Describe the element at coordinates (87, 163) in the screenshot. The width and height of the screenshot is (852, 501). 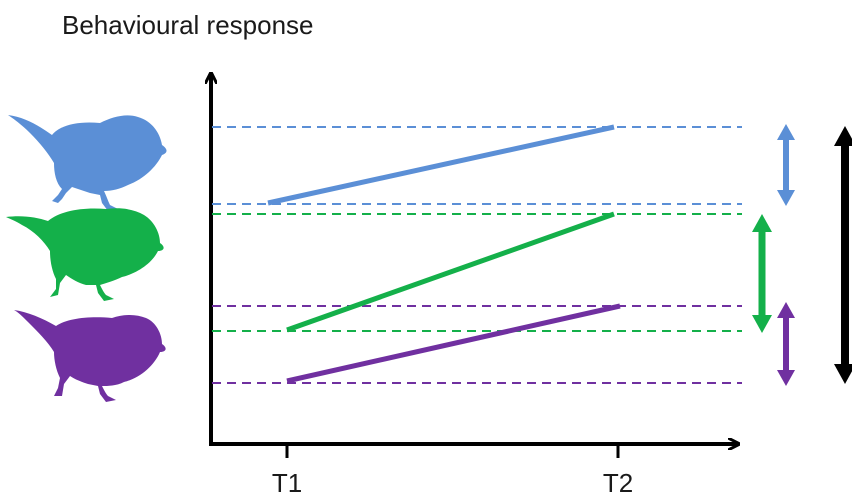
I see `bird-blue-icon` at that location.